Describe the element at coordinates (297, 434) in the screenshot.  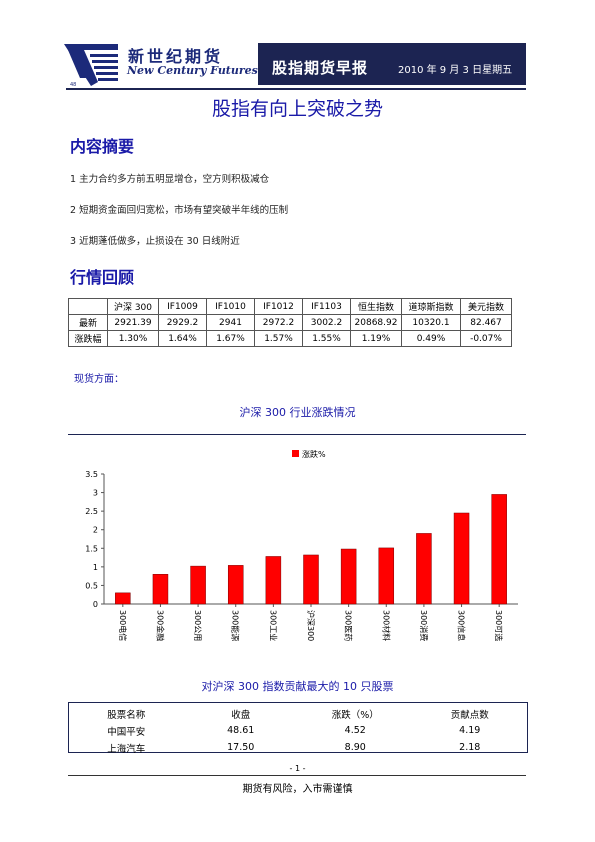
I see `chart-top-divider` at that location.